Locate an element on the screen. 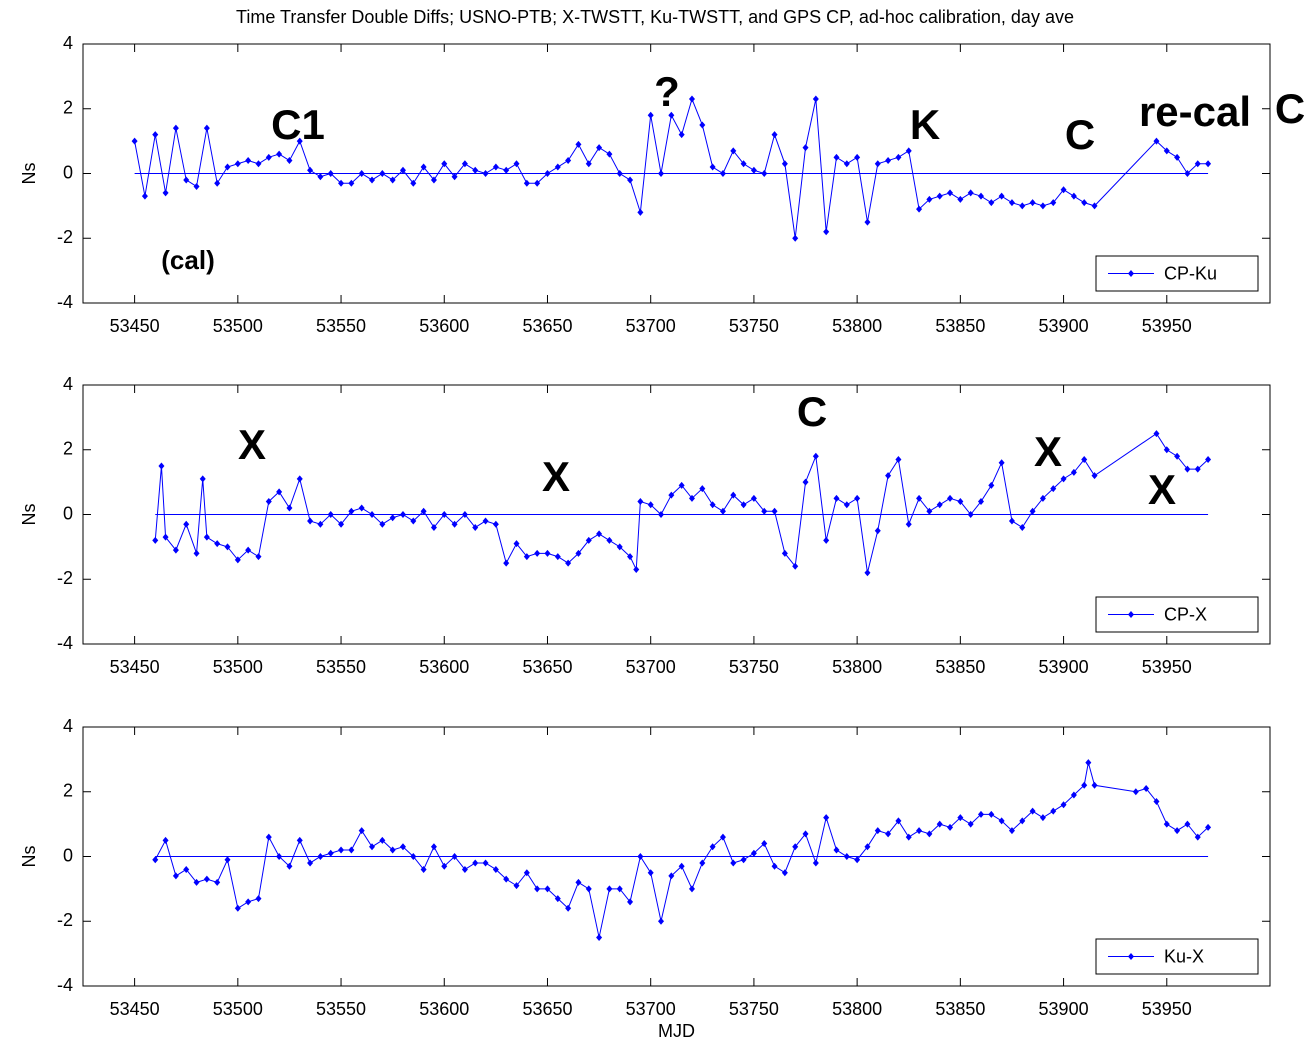 The width and height of the screenshot is (1311, 1049). legend-marker is located at coordinates (1131, 956).